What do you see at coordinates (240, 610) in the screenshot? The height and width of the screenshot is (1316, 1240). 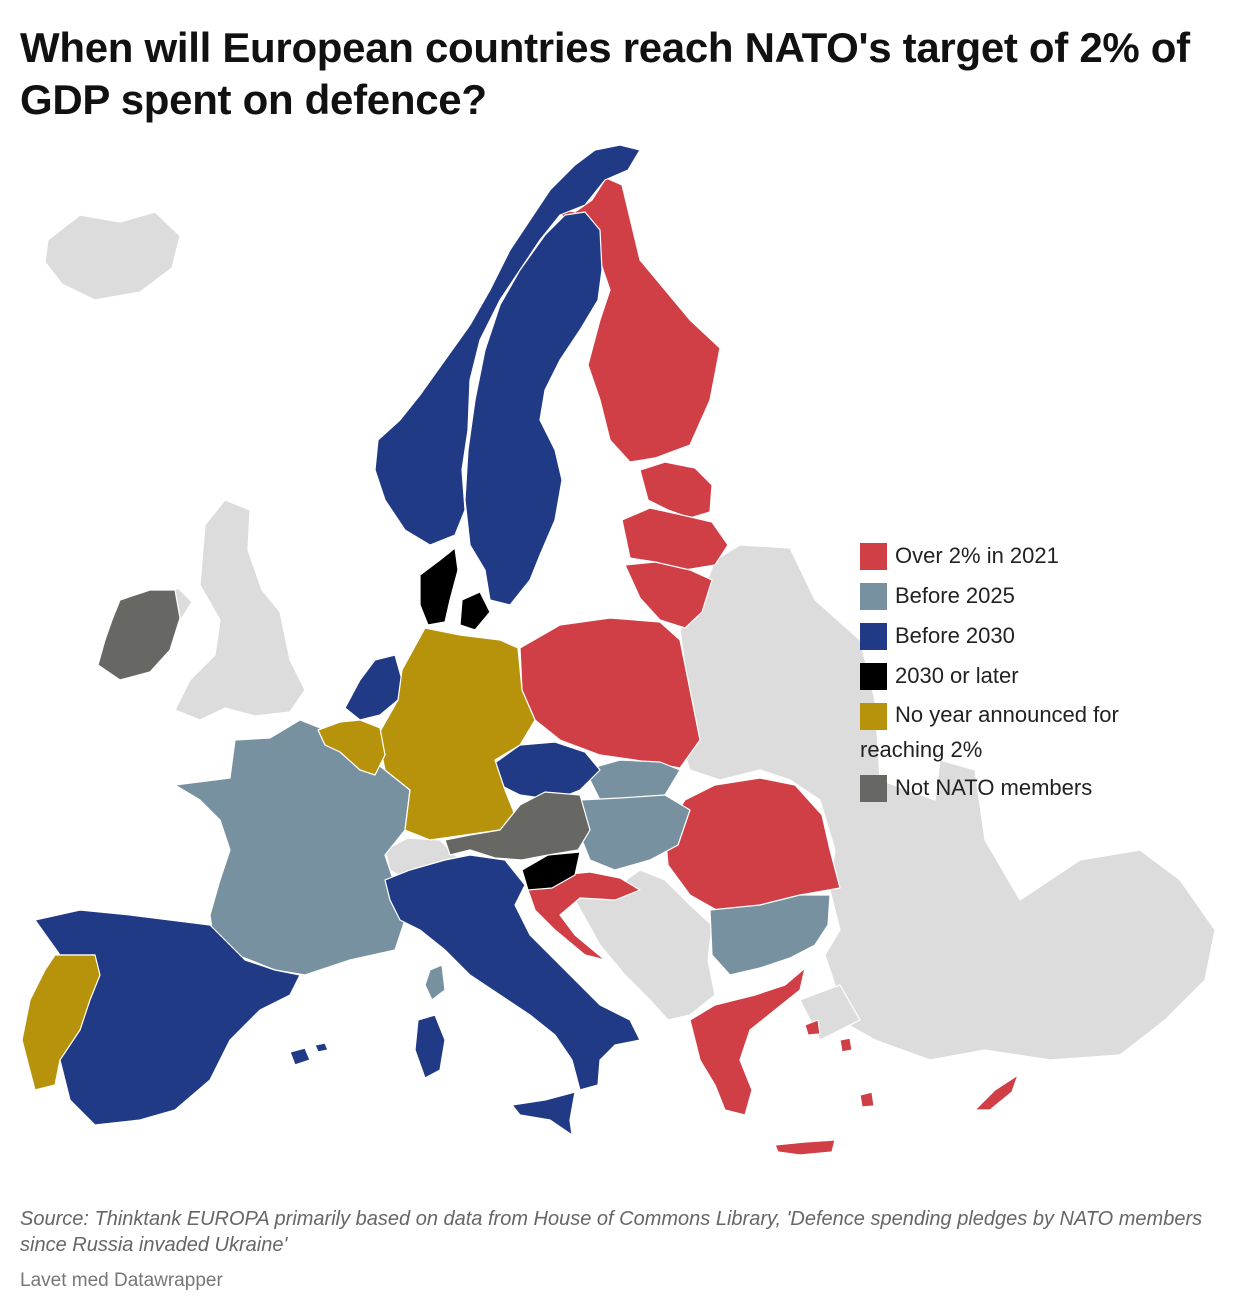 I see `region-great-britain` at bounding box center [240, 610].